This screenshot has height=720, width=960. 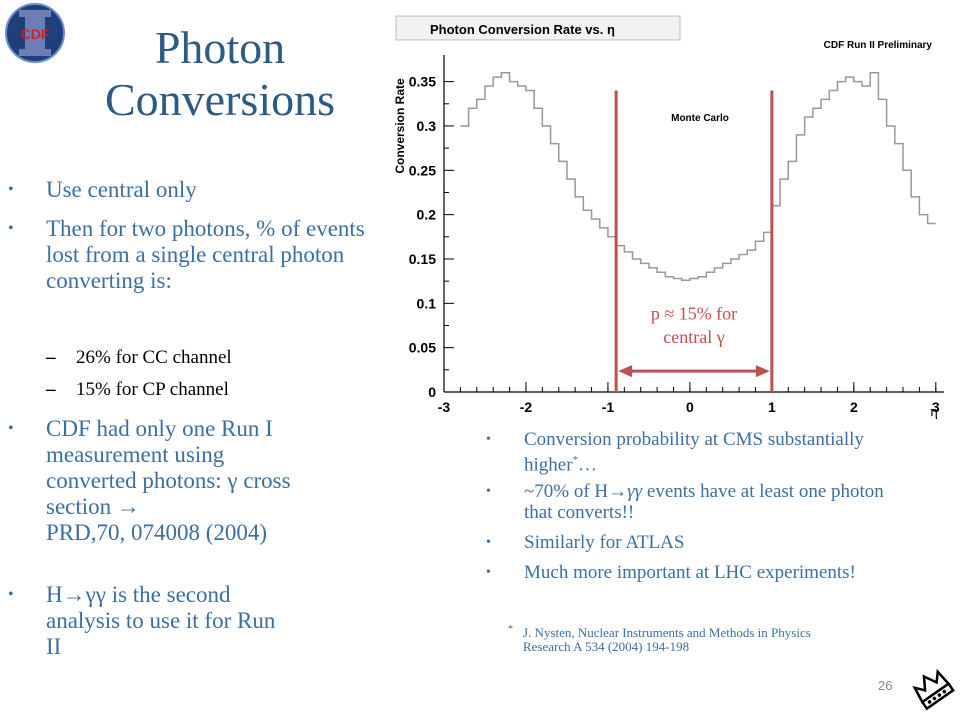 I want to click on chart-title-box, so click(x=538, y=28).